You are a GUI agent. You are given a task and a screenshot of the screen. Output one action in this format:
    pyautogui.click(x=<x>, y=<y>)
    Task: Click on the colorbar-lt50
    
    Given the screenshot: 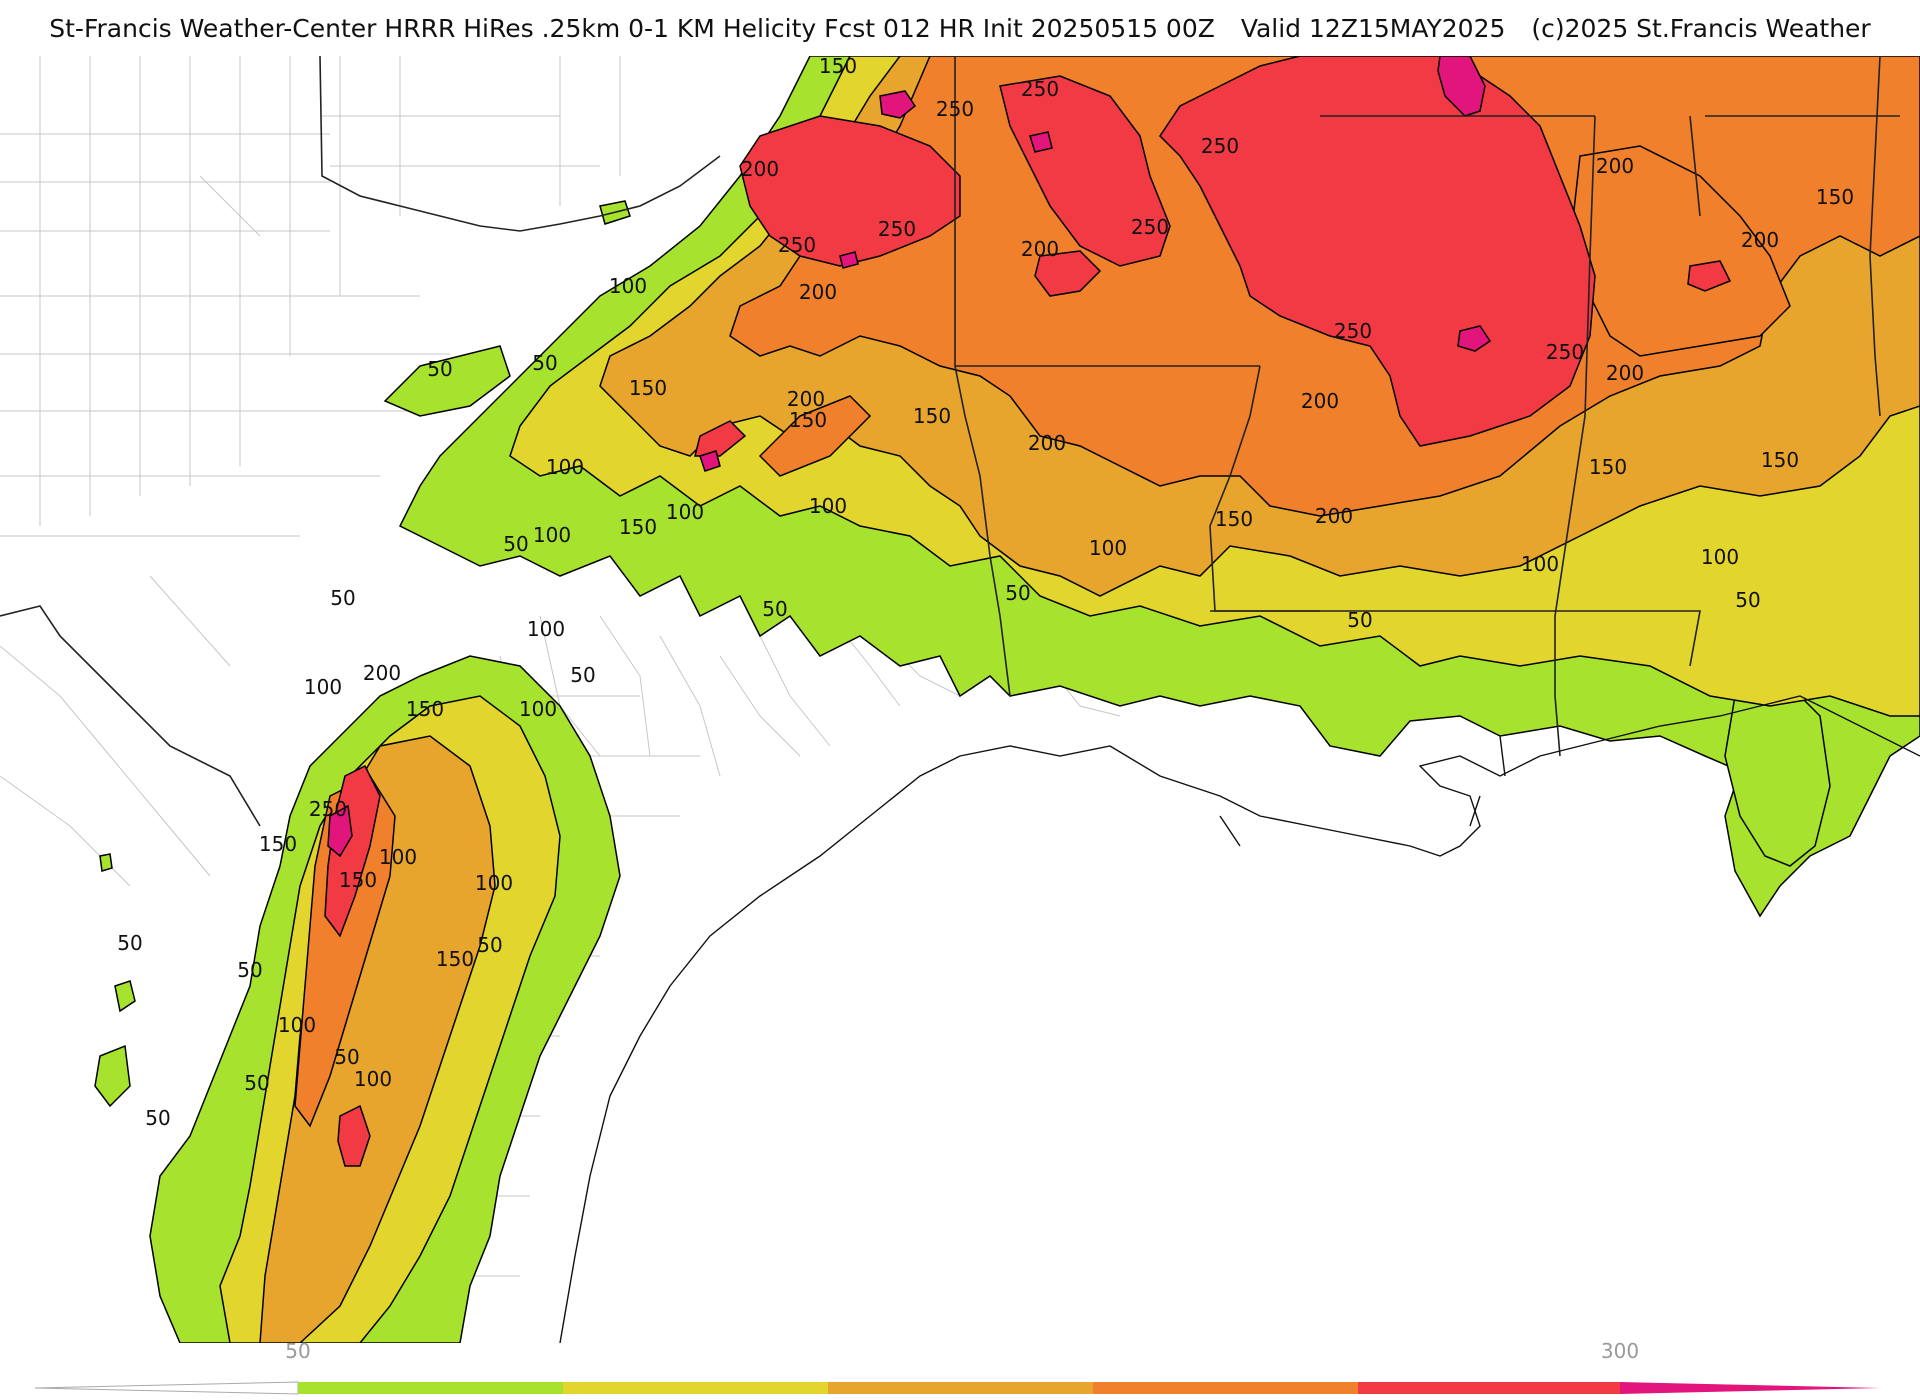 What is the action you would take?
    pyautogui.click(x=166, y=1388)
    